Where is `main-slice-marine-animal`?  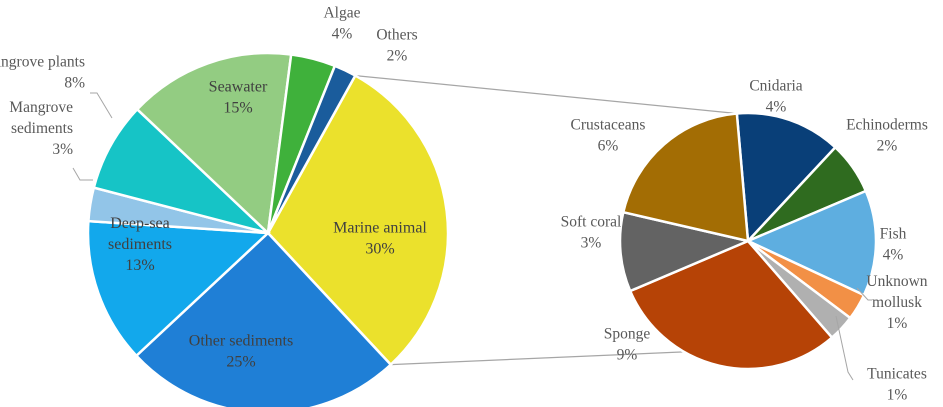
main-slice-marine-animal is located at coordinates (358, 220).